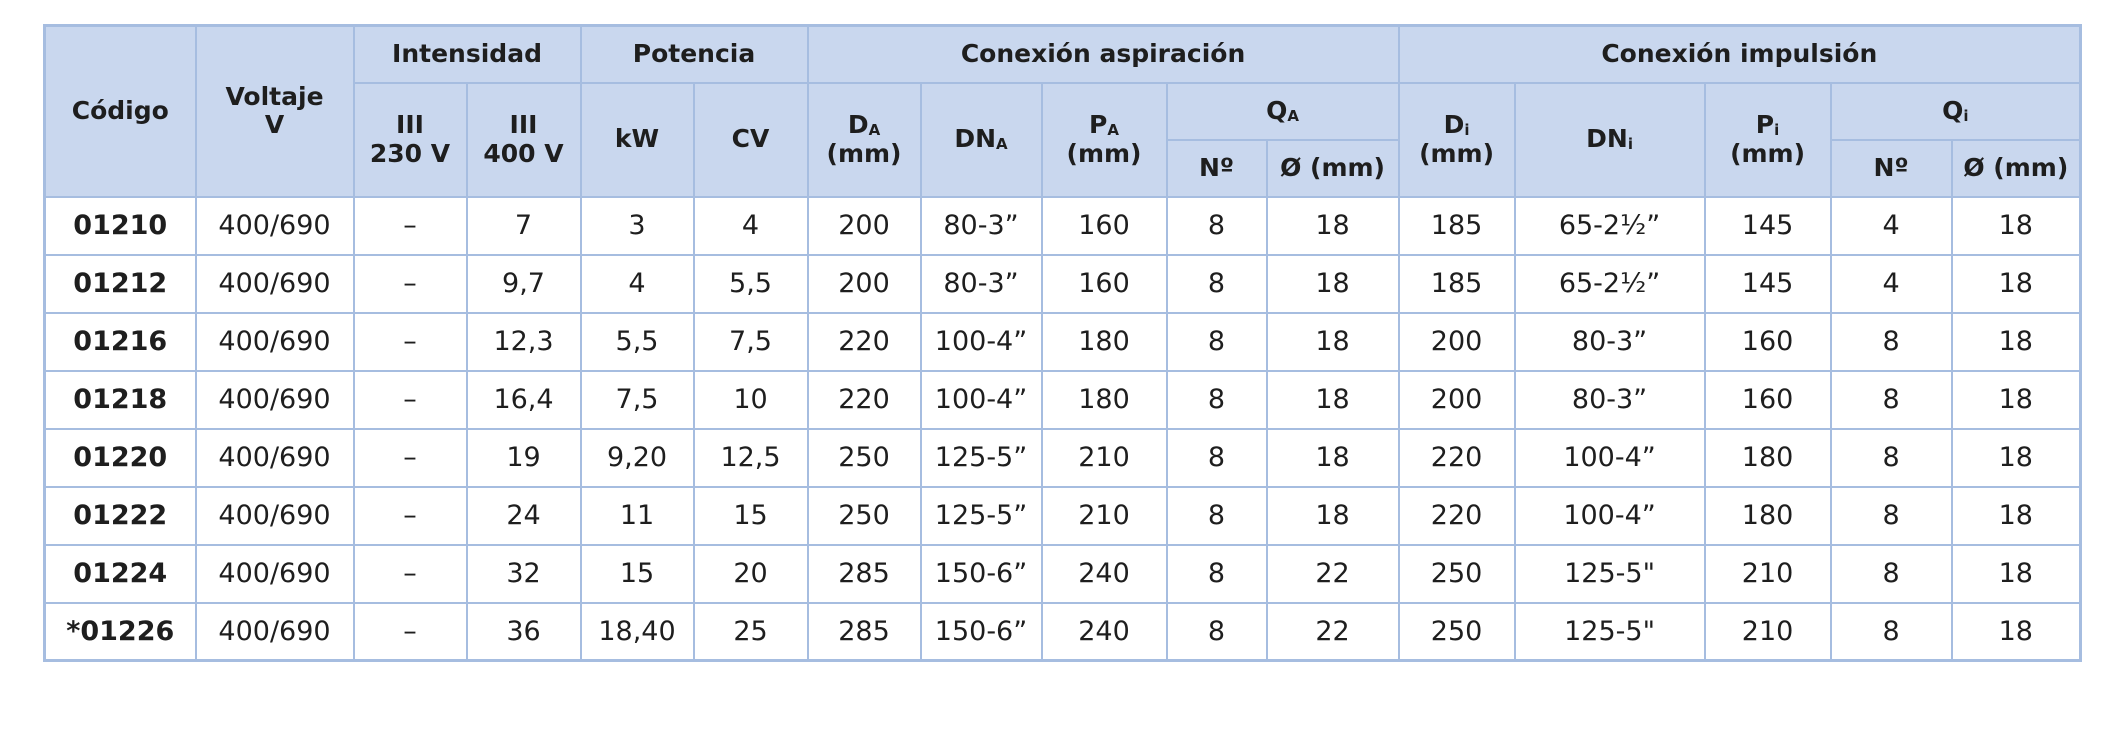 This screenshot has width=2120, height=747. I want to click on header-cell: Conexión aspiración, so click(1103, 54).